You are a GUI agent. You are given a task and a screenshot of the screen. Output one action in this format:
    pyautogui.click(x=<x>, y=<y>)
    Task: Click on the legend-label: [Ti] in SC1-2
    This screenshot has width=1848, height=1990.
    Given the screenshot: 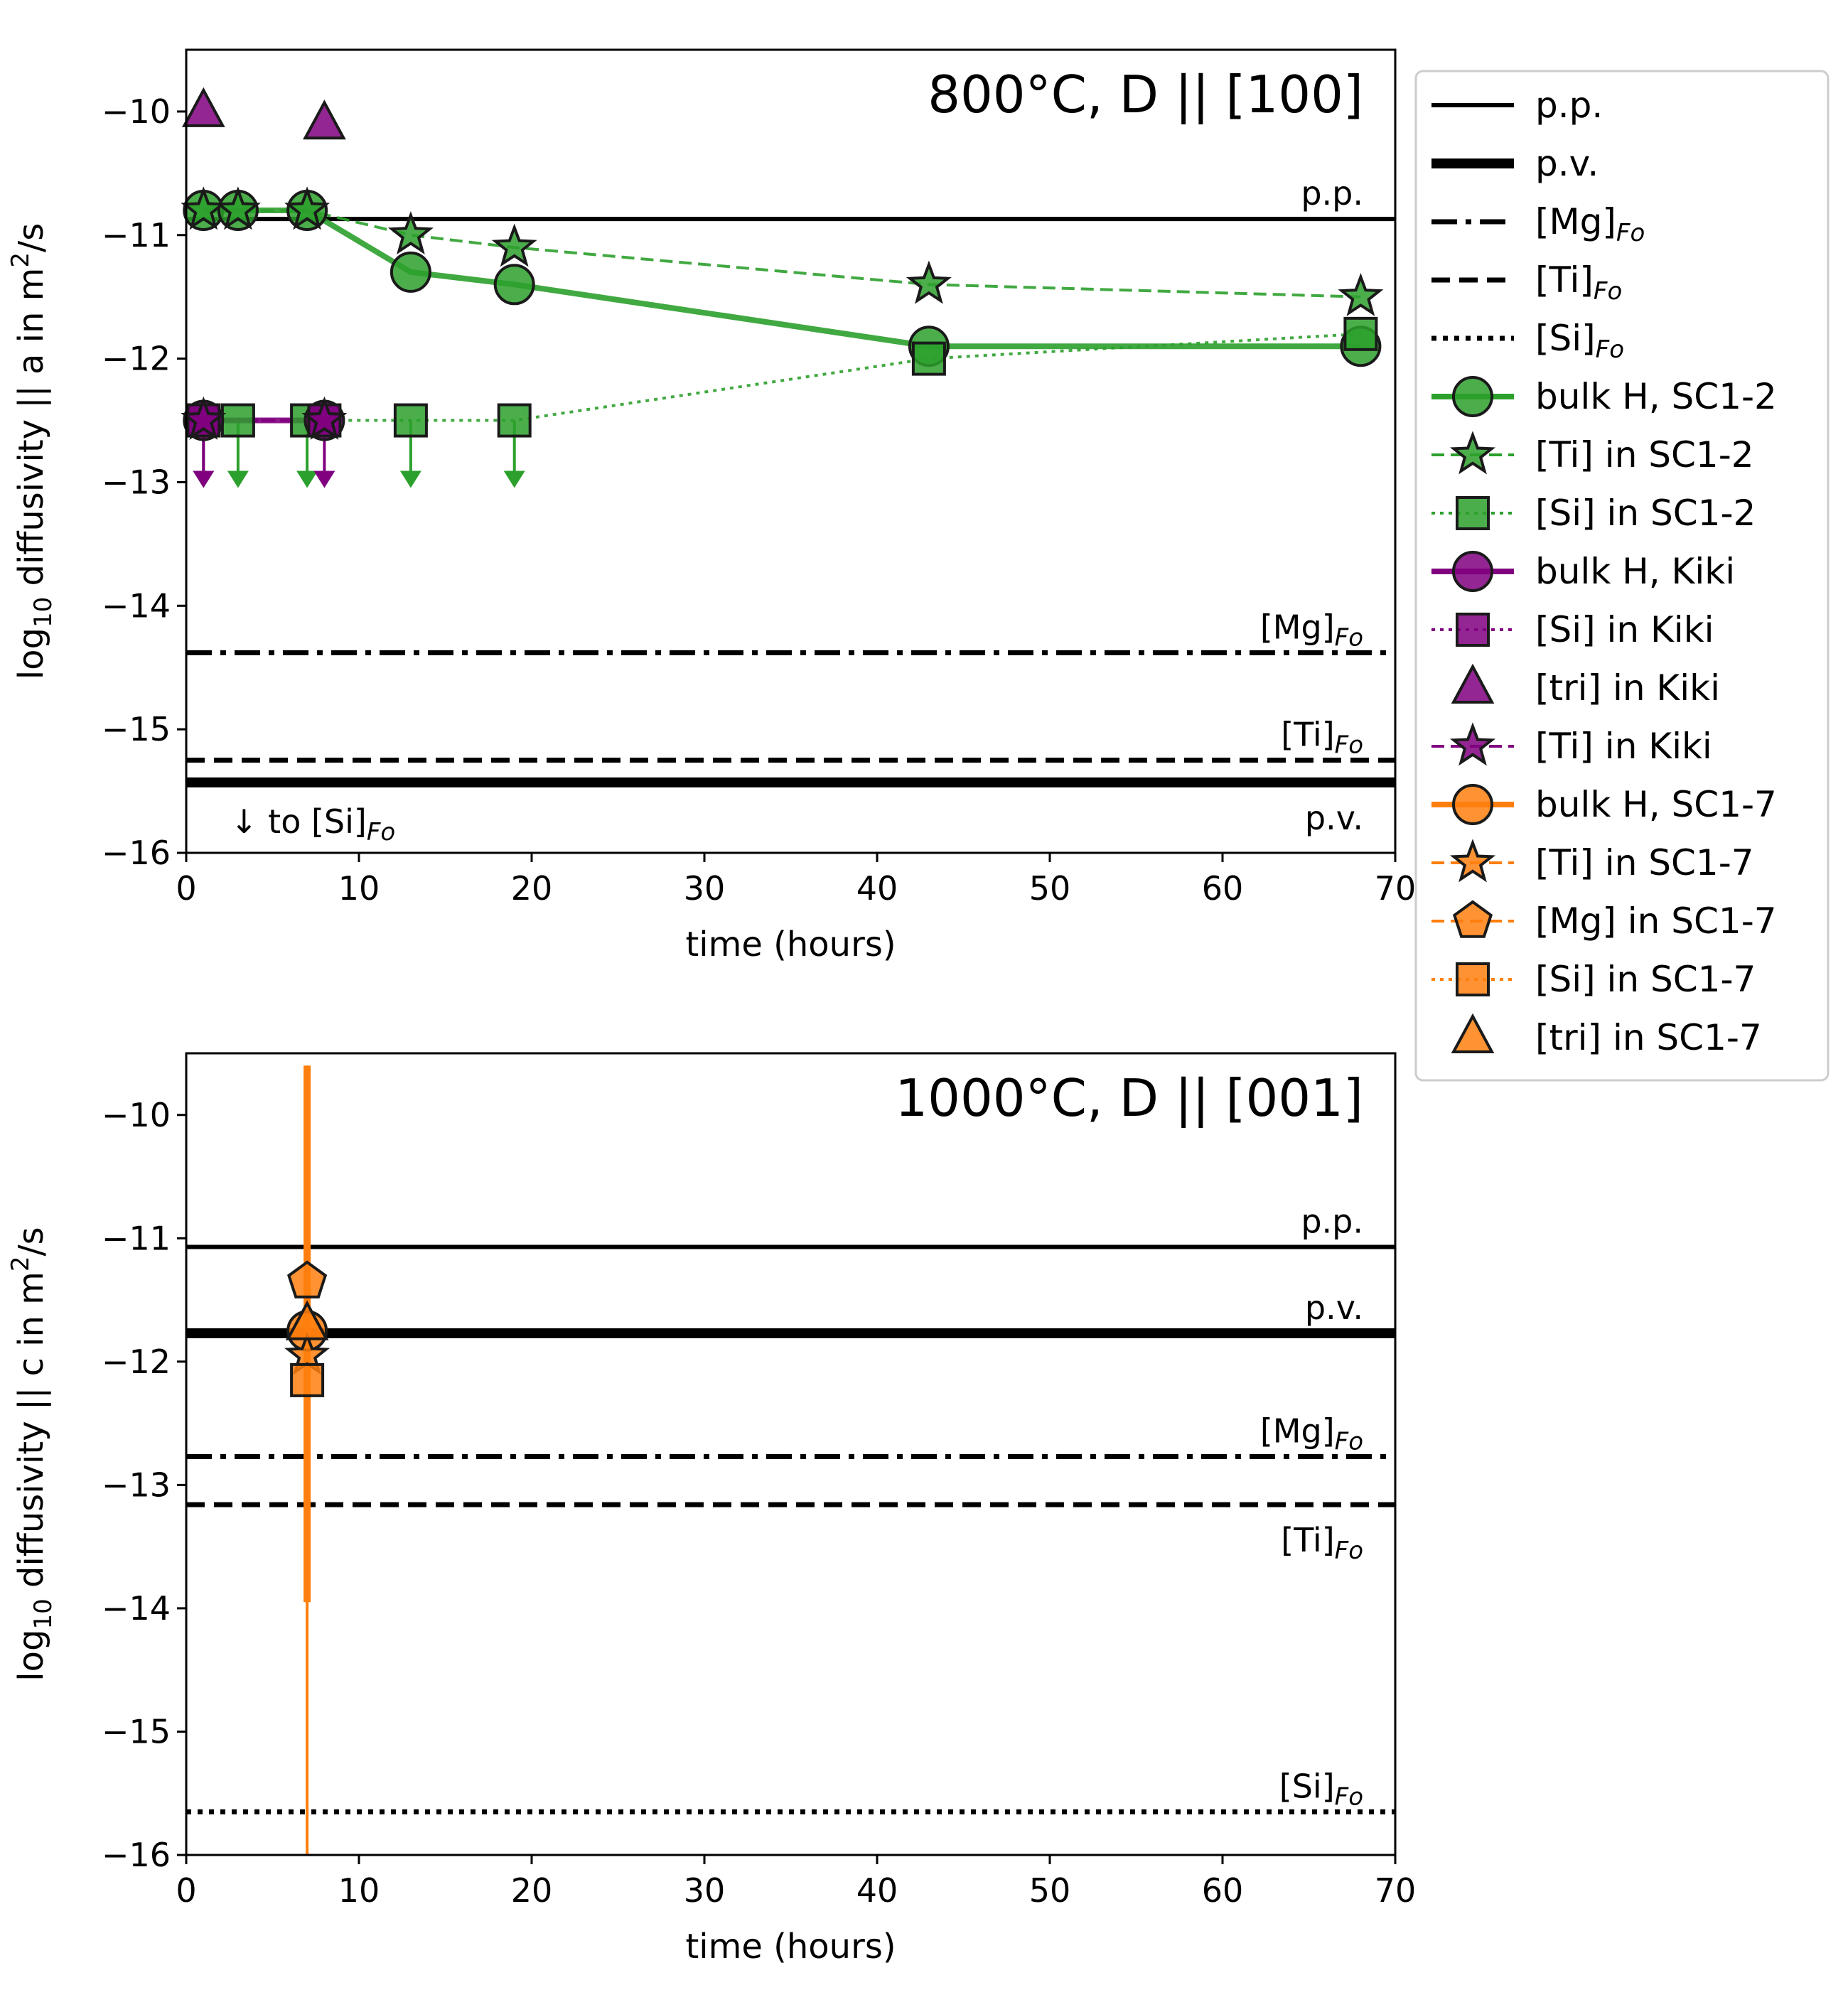 What is the action you would take?
    pyautogui.click(x=1644, y=455)
    